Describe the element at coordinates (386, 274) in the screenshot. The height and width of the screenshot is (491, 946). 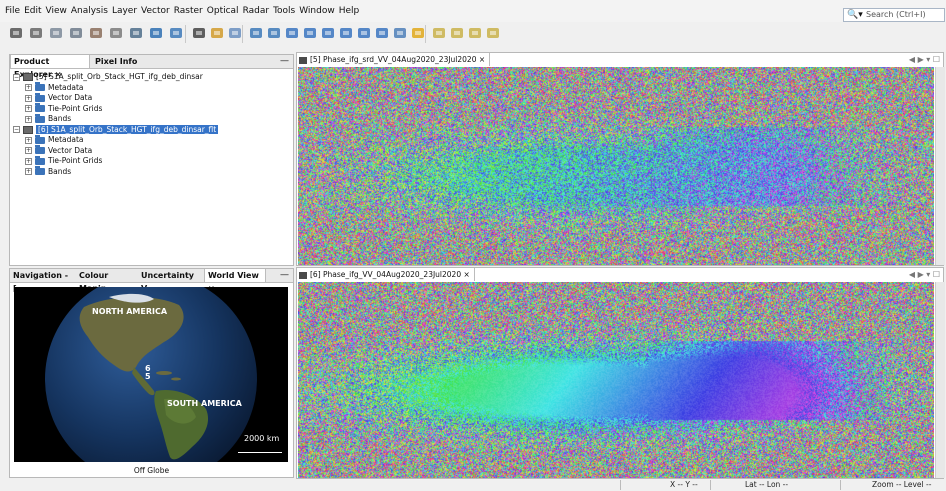
I see `tab-phase-ifg: [6] Phase_ifg_VV_04Aug2020_23Jul2020 ×` at that location.